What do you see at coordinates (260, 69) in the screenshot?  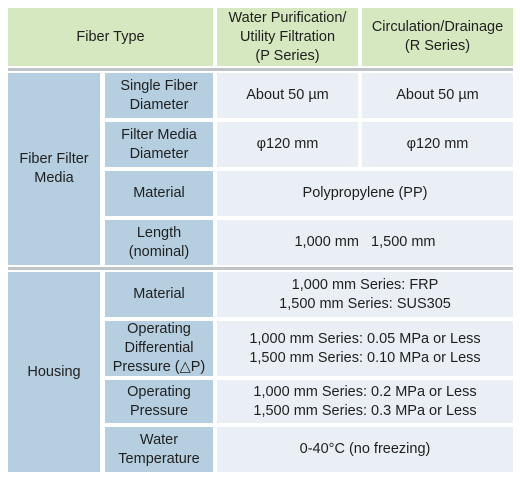 I see `header-divider` at bounding box center [260, 69].